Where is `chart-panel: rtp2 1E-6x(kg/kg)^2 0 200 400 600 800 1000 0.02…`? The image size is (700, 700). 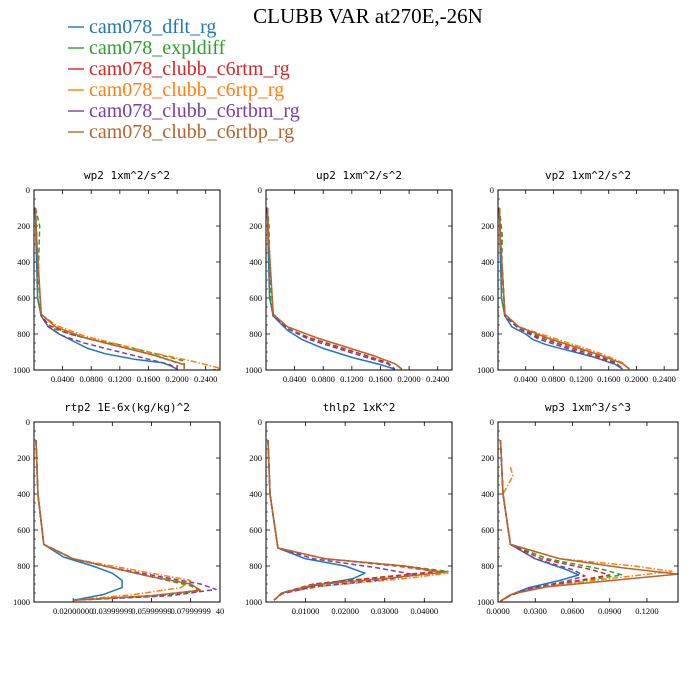 chart-panel: rtp2 1E-6x(kg/kg)^2 0 200 400 600 800 1000 0.02… is located at coordinates (118, 508).